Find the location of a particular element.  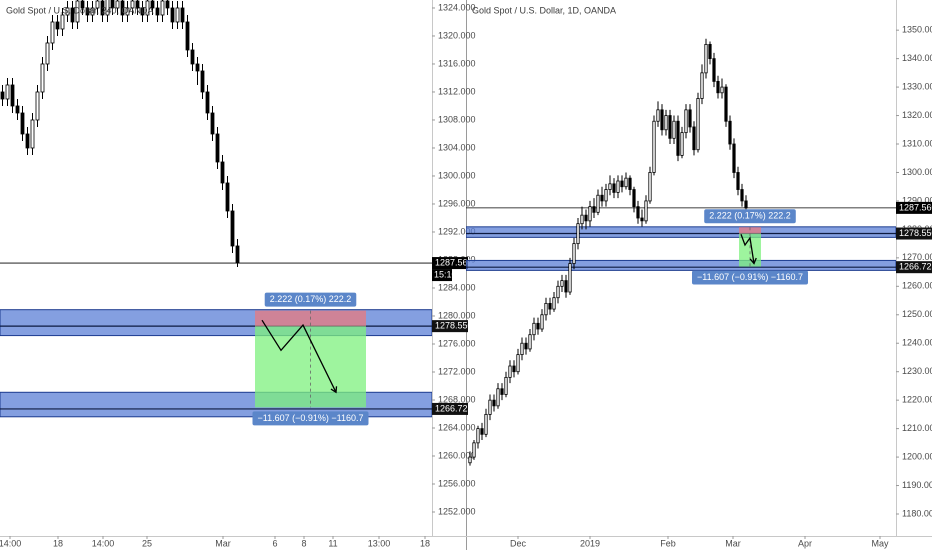

y-tick-label: 1250.000 is located at coordinates (917, 314).